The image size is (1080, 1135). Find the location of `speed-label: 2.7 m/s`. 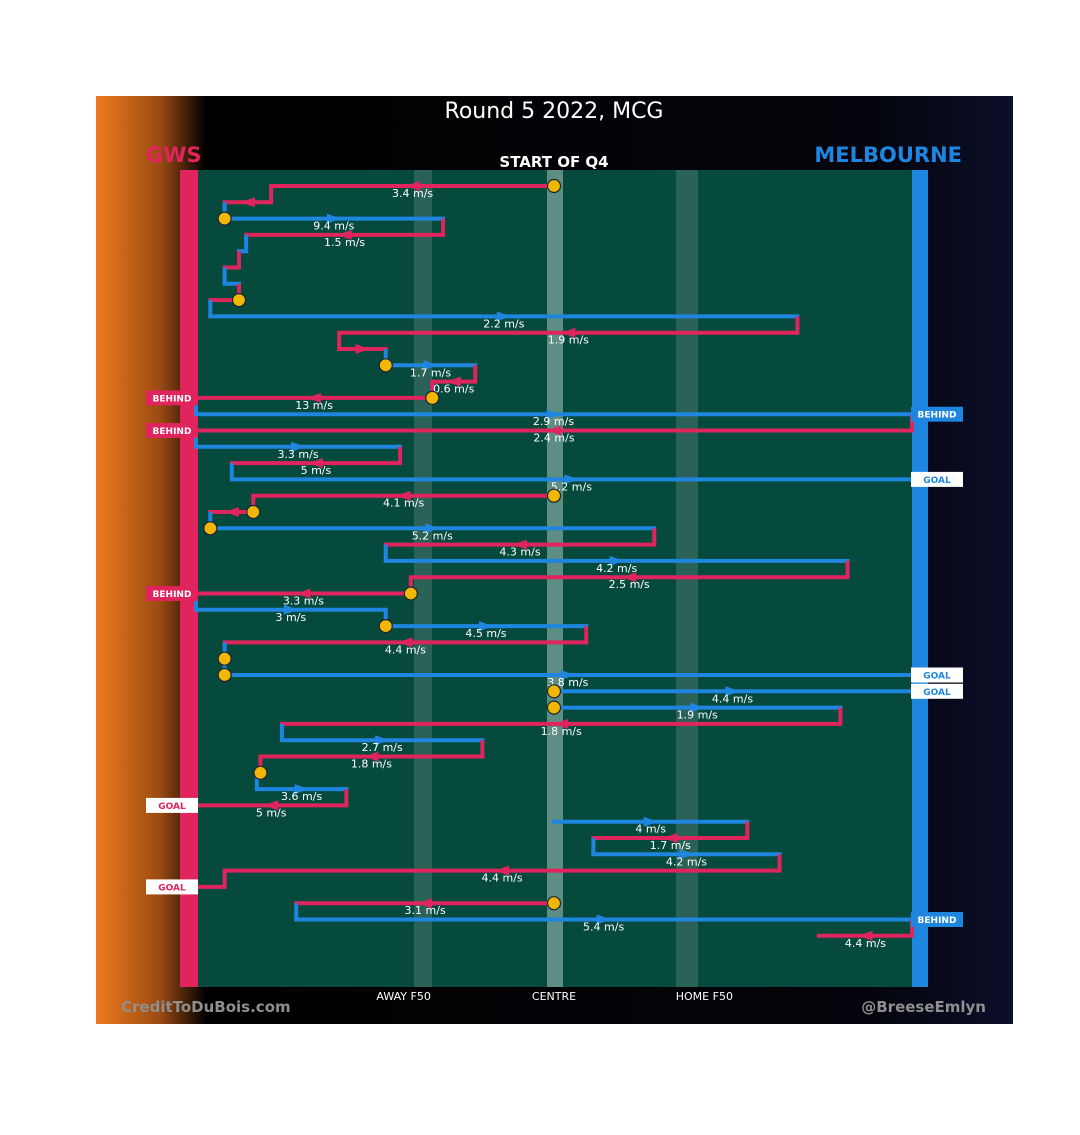

speed-label: 2.7 m/s is located at coordinates (382, 747).